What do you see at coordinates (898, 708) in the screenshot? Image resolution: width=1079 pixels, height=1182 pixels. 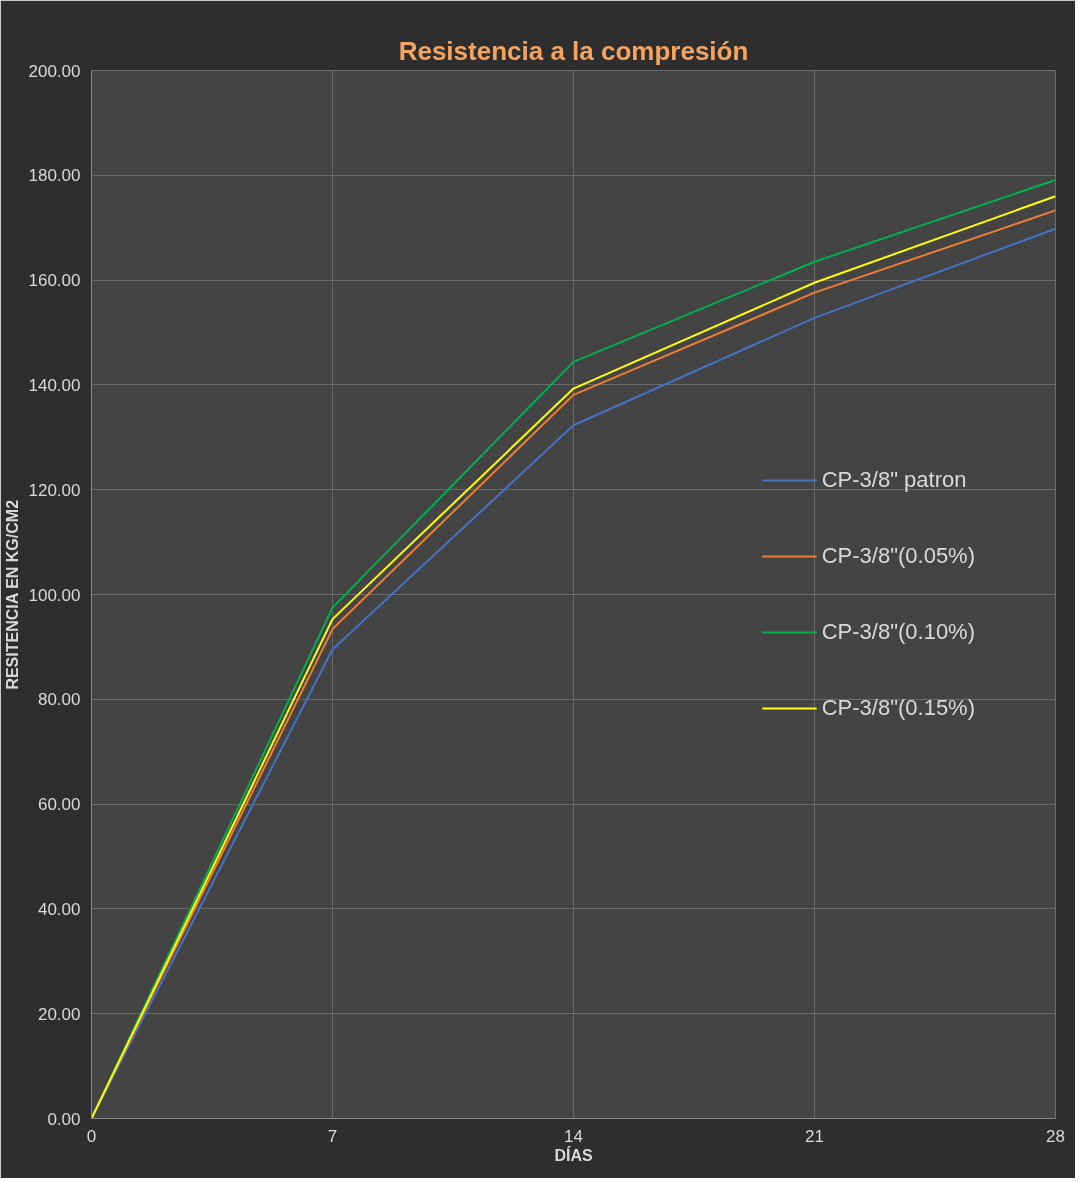 I see `legend-label: CP-3/8"(0.15%)` at bounding box center [898, 708].